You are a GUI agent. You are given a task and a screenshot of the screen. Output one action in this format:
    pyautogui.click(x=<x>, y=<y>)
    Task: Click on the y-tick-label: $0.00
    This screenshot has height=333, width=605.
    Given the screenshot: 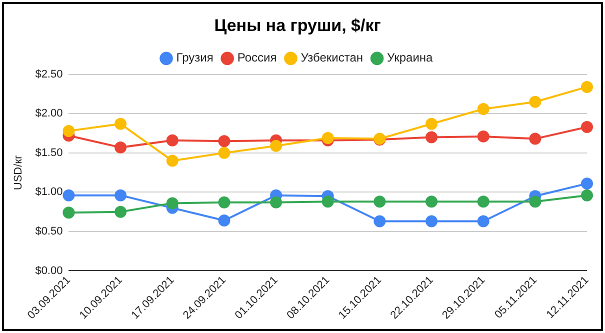 What is the action you would take?
    pyautogui.click(x=49, y=270)
    